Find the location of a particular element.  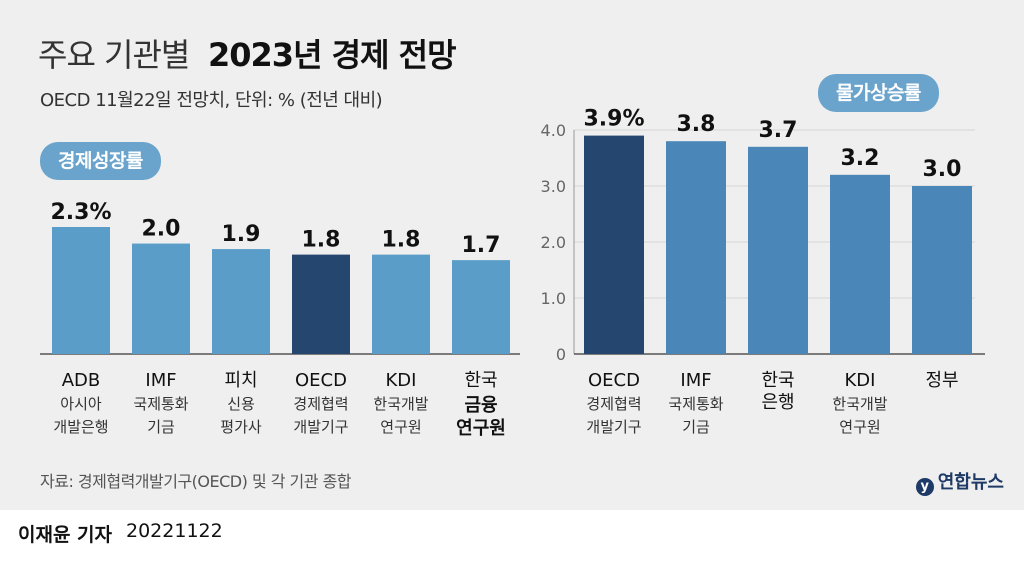

gdp-category-label-4: KDI is located at coordinates (401, 380).